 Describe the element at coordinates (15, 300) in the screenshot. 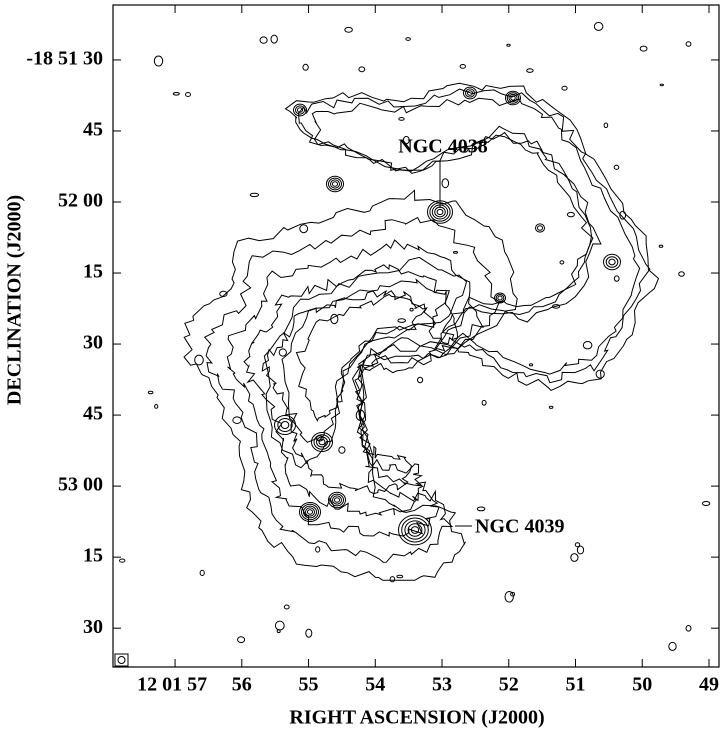

I see `y-axis-label: DECLINATION (J2000)` at that location.